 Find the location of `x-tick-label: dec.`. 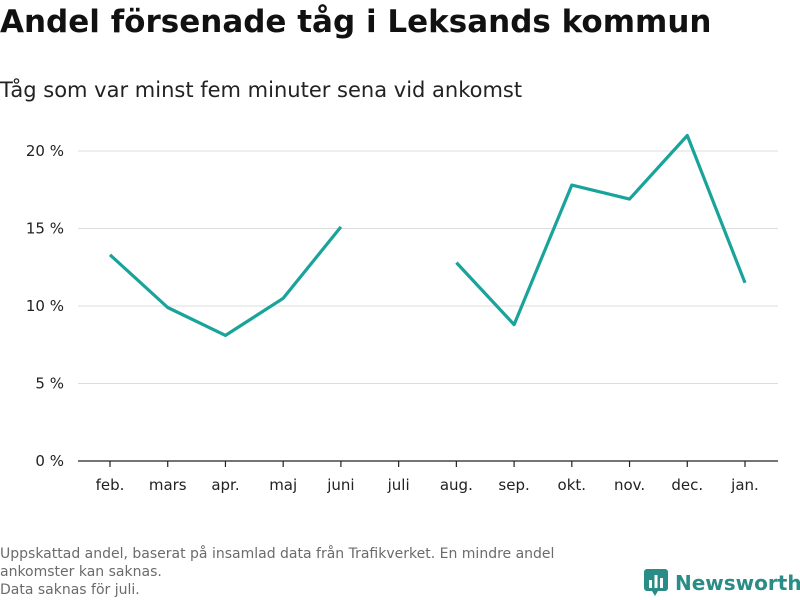

x-tick-label: dec. is located at coordinates (687, 485).